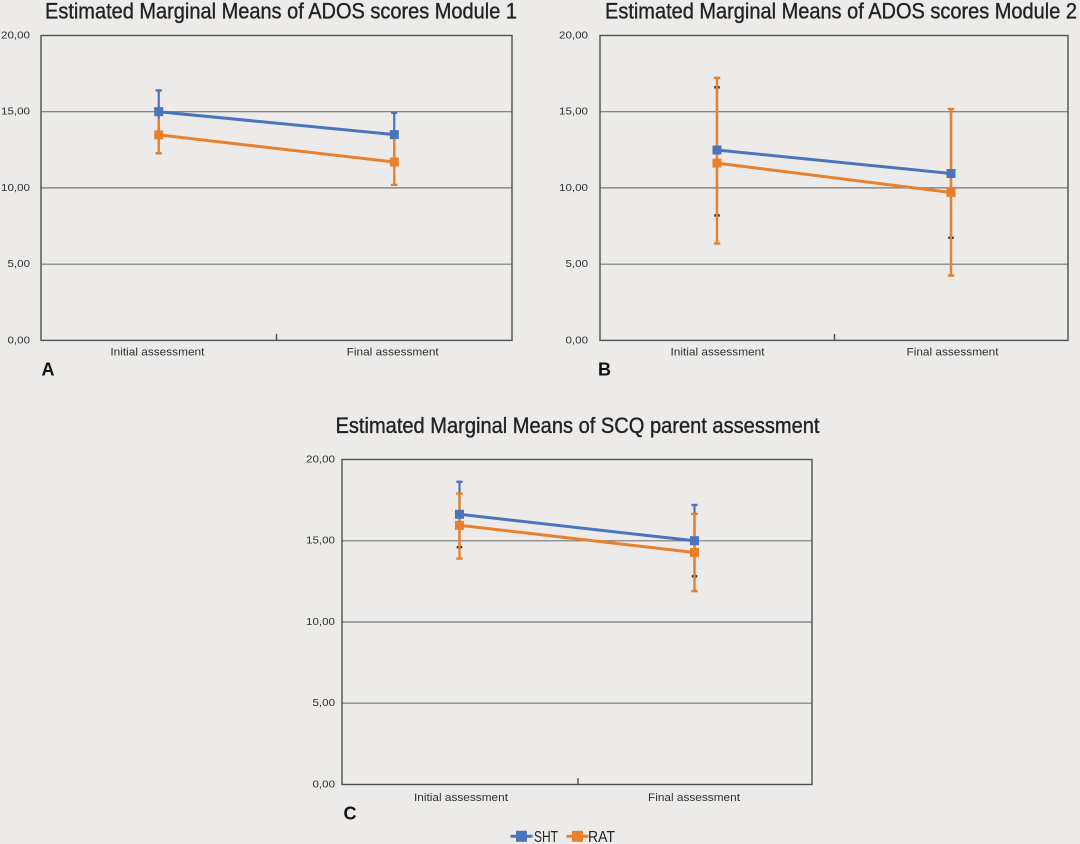 Image resolution: width=1080 pixels, height=844 pixels. I want to click on svg-text: C, so click(350, 814).